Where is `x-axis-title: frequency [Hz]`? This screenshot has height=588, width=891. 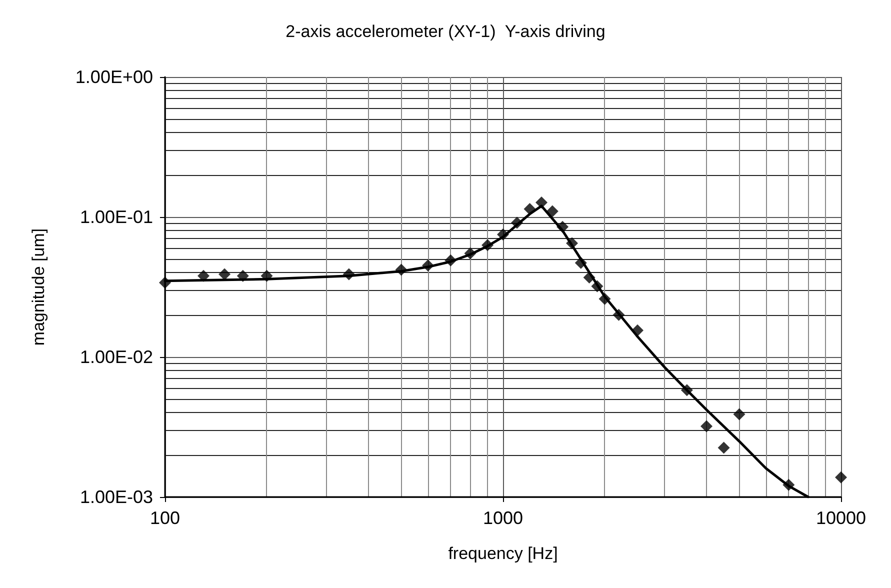 x-axis-title: frequency [Hz] is located at coordinates (503, 553).